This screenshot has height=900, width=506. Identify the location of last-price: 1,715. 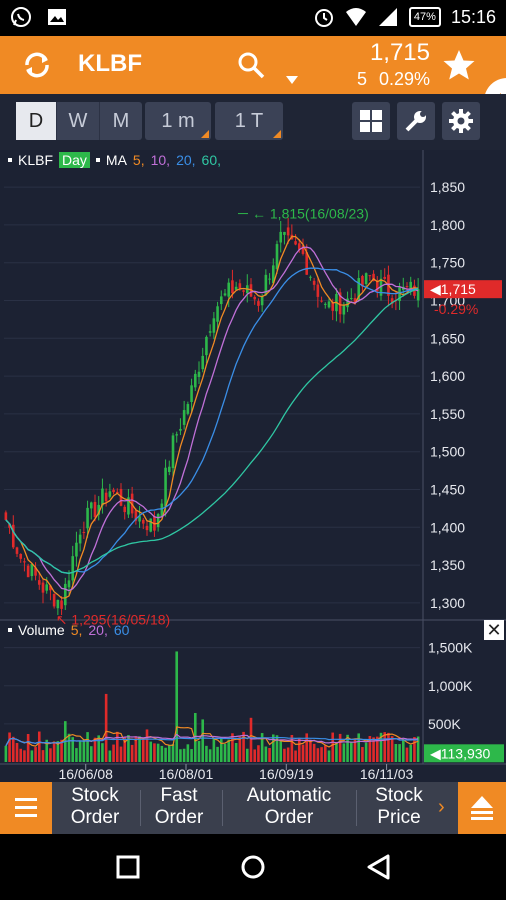
(399, 52).